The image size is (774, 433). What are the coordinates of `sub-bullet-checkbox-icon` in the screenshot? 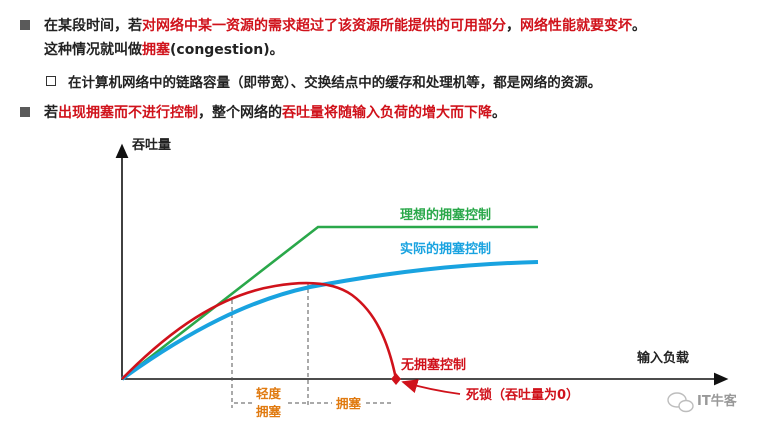 It's located at (51, 81).